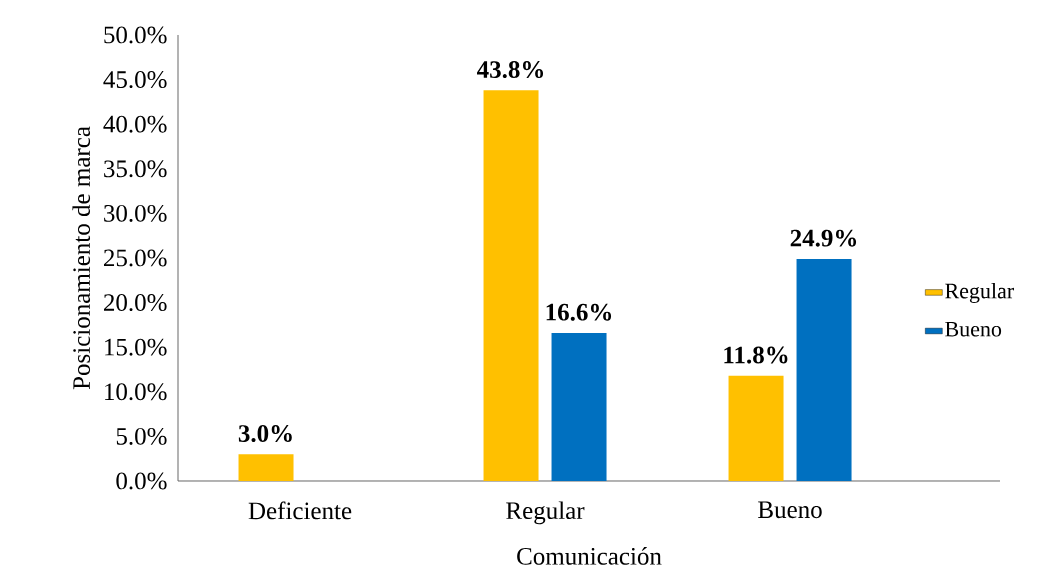 Image resolution: width=1046 pixels, height=577 pixels. What do you see at coordinates (136, 392) in the screenshot?
I see `y-tick-label: 10.0%` at bounding box center [136, 392].